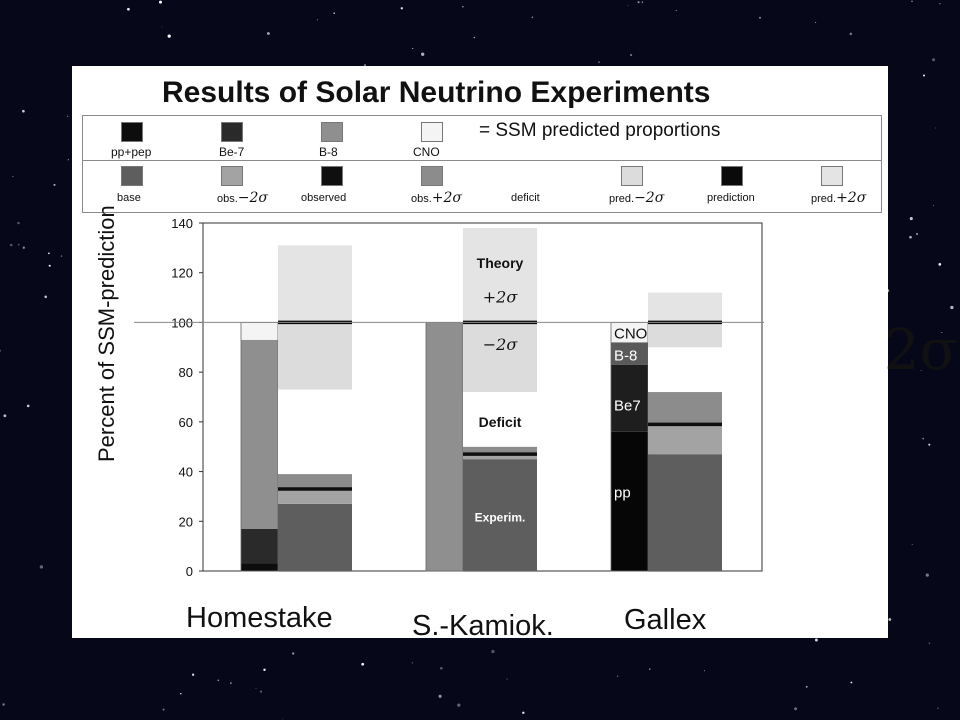 This screenshot has width=960, height=720. Describe the element at coordinates (501, 344) in the screenshot. I see `annotation-minus-2sigma: −2σ` at that location.